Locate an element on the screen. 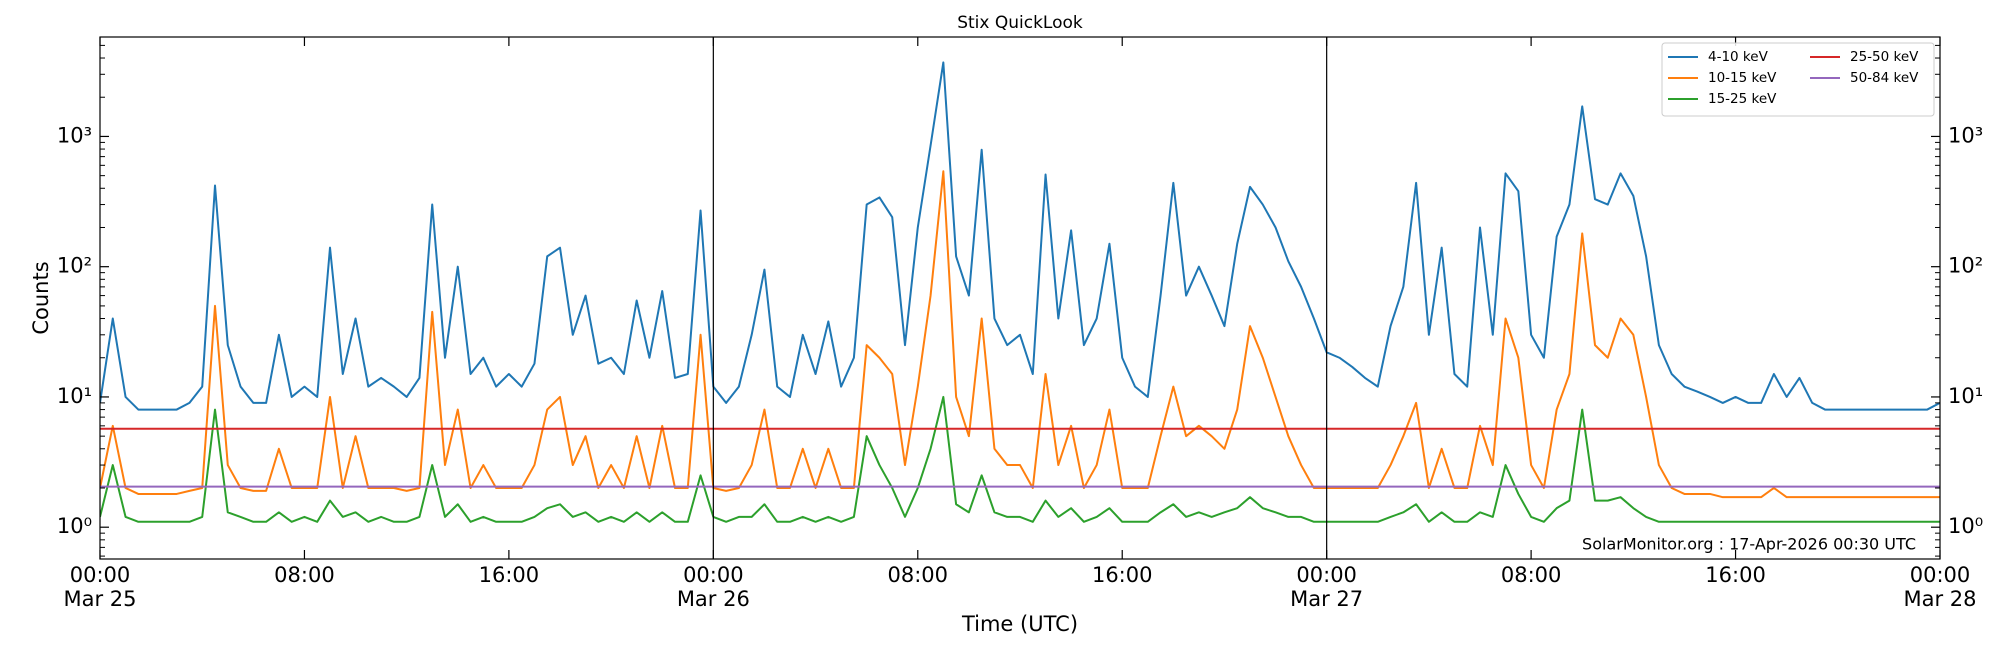 The image size is (2000, 650). legend-label: 50-84 keV is located at coordinates (1884, 78).